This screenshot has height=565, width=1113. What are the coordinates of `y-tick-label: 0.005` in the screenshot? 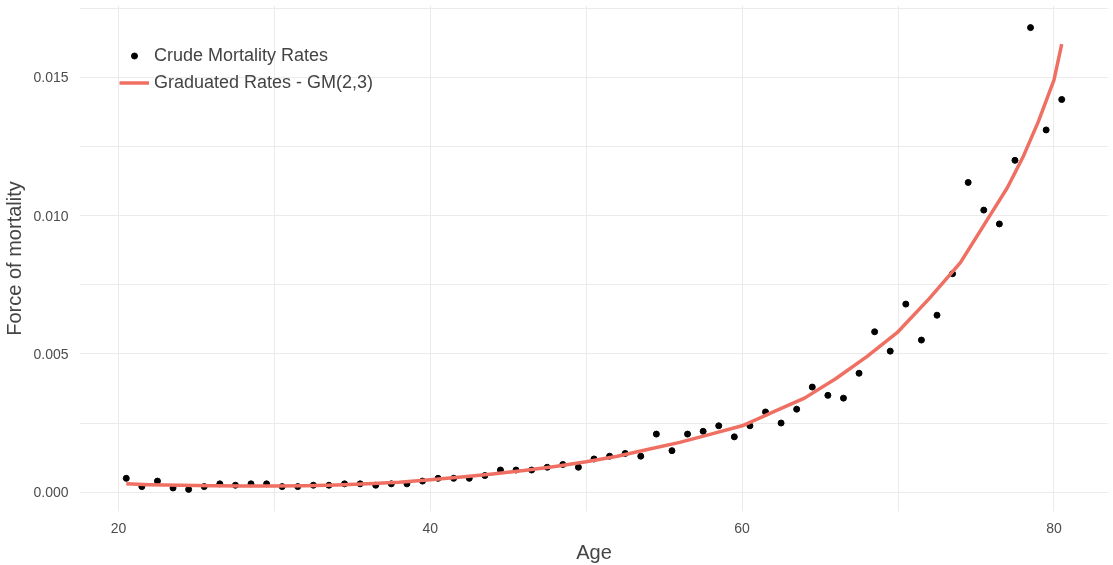 It's located at (51, 353).